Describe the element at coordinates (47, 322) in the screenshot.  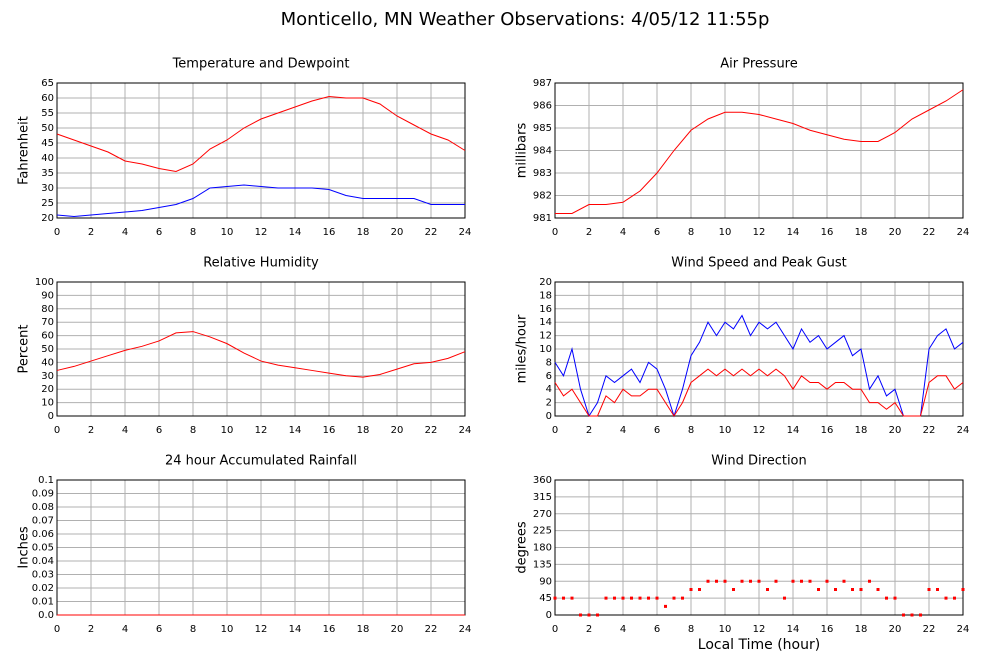
I see `y-tick-label: 70` at that location.